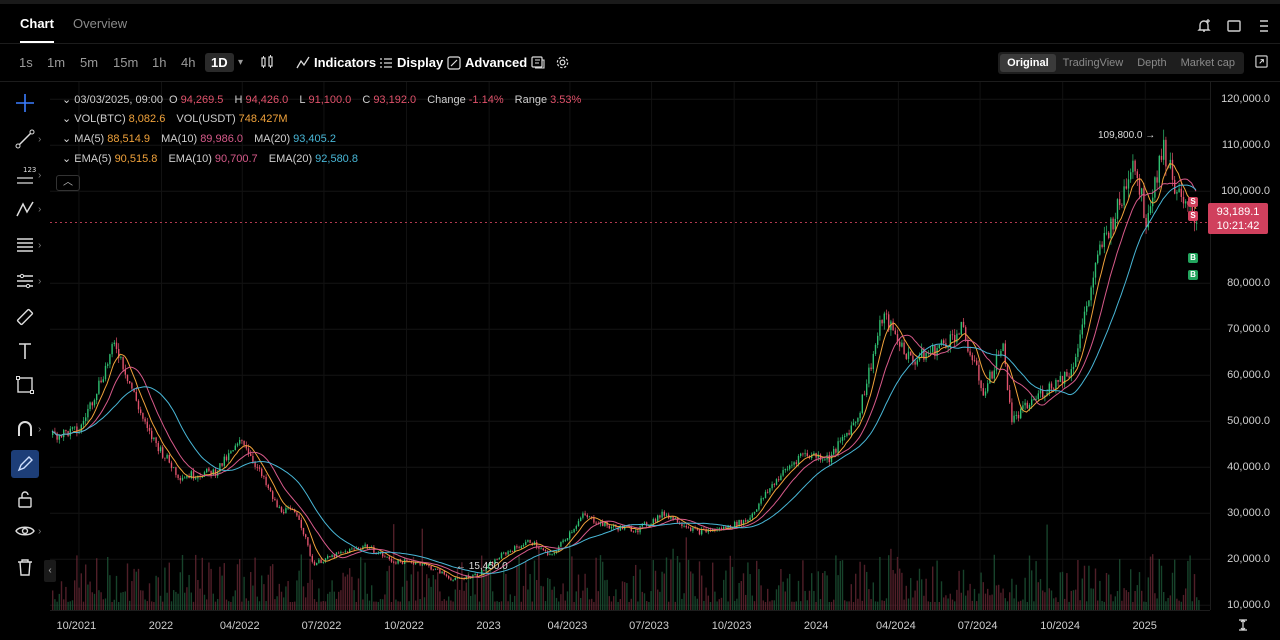 This screenshot has height=640, width=1280. I want to click on timeframe-1h: 1h, so click(159, 62).